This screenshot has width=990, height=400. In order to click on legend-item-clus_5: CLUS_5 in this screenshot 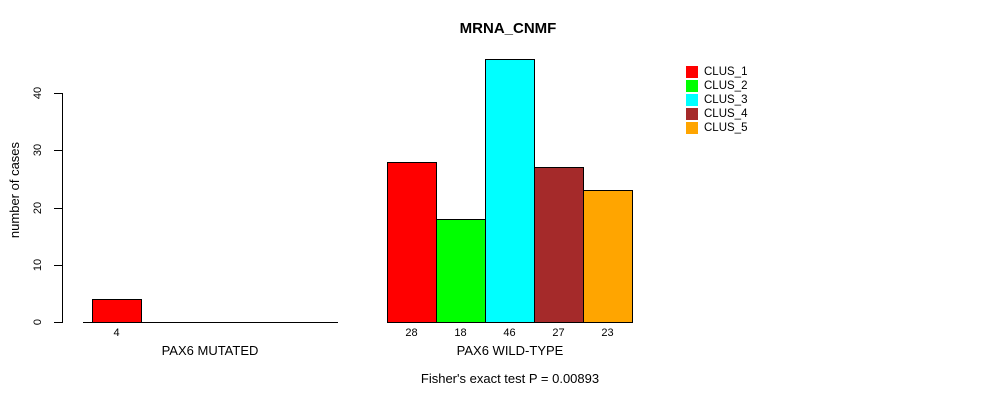, I will do `click(716, 128)`.